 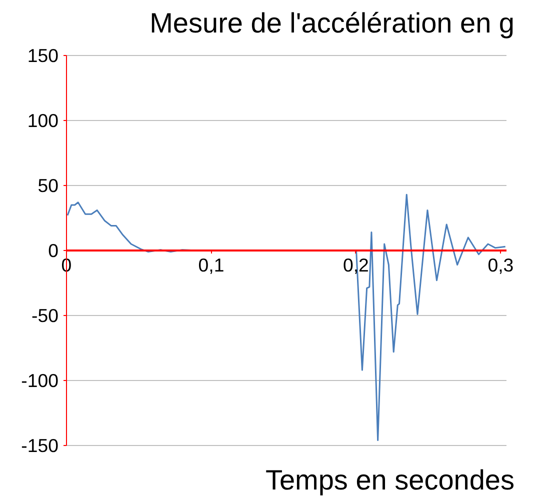 I want to click on y-tick-label: -150, so click(x=40, y=445).